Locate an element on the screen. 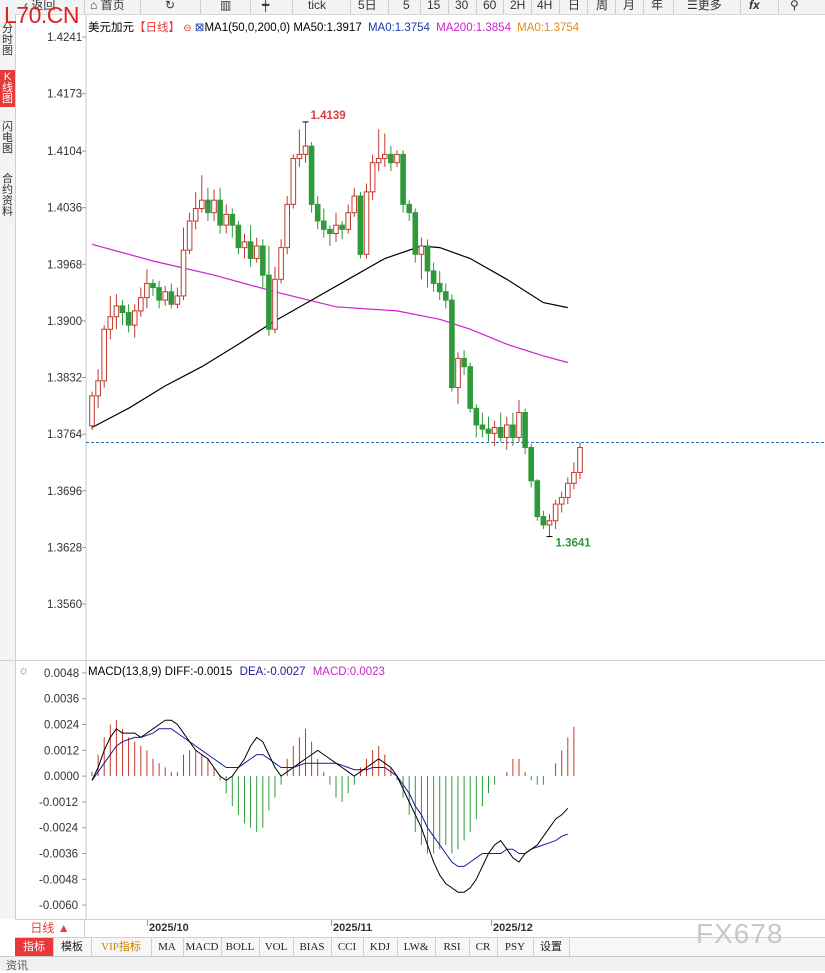  ma50-line is located at coordinates (329, 337).